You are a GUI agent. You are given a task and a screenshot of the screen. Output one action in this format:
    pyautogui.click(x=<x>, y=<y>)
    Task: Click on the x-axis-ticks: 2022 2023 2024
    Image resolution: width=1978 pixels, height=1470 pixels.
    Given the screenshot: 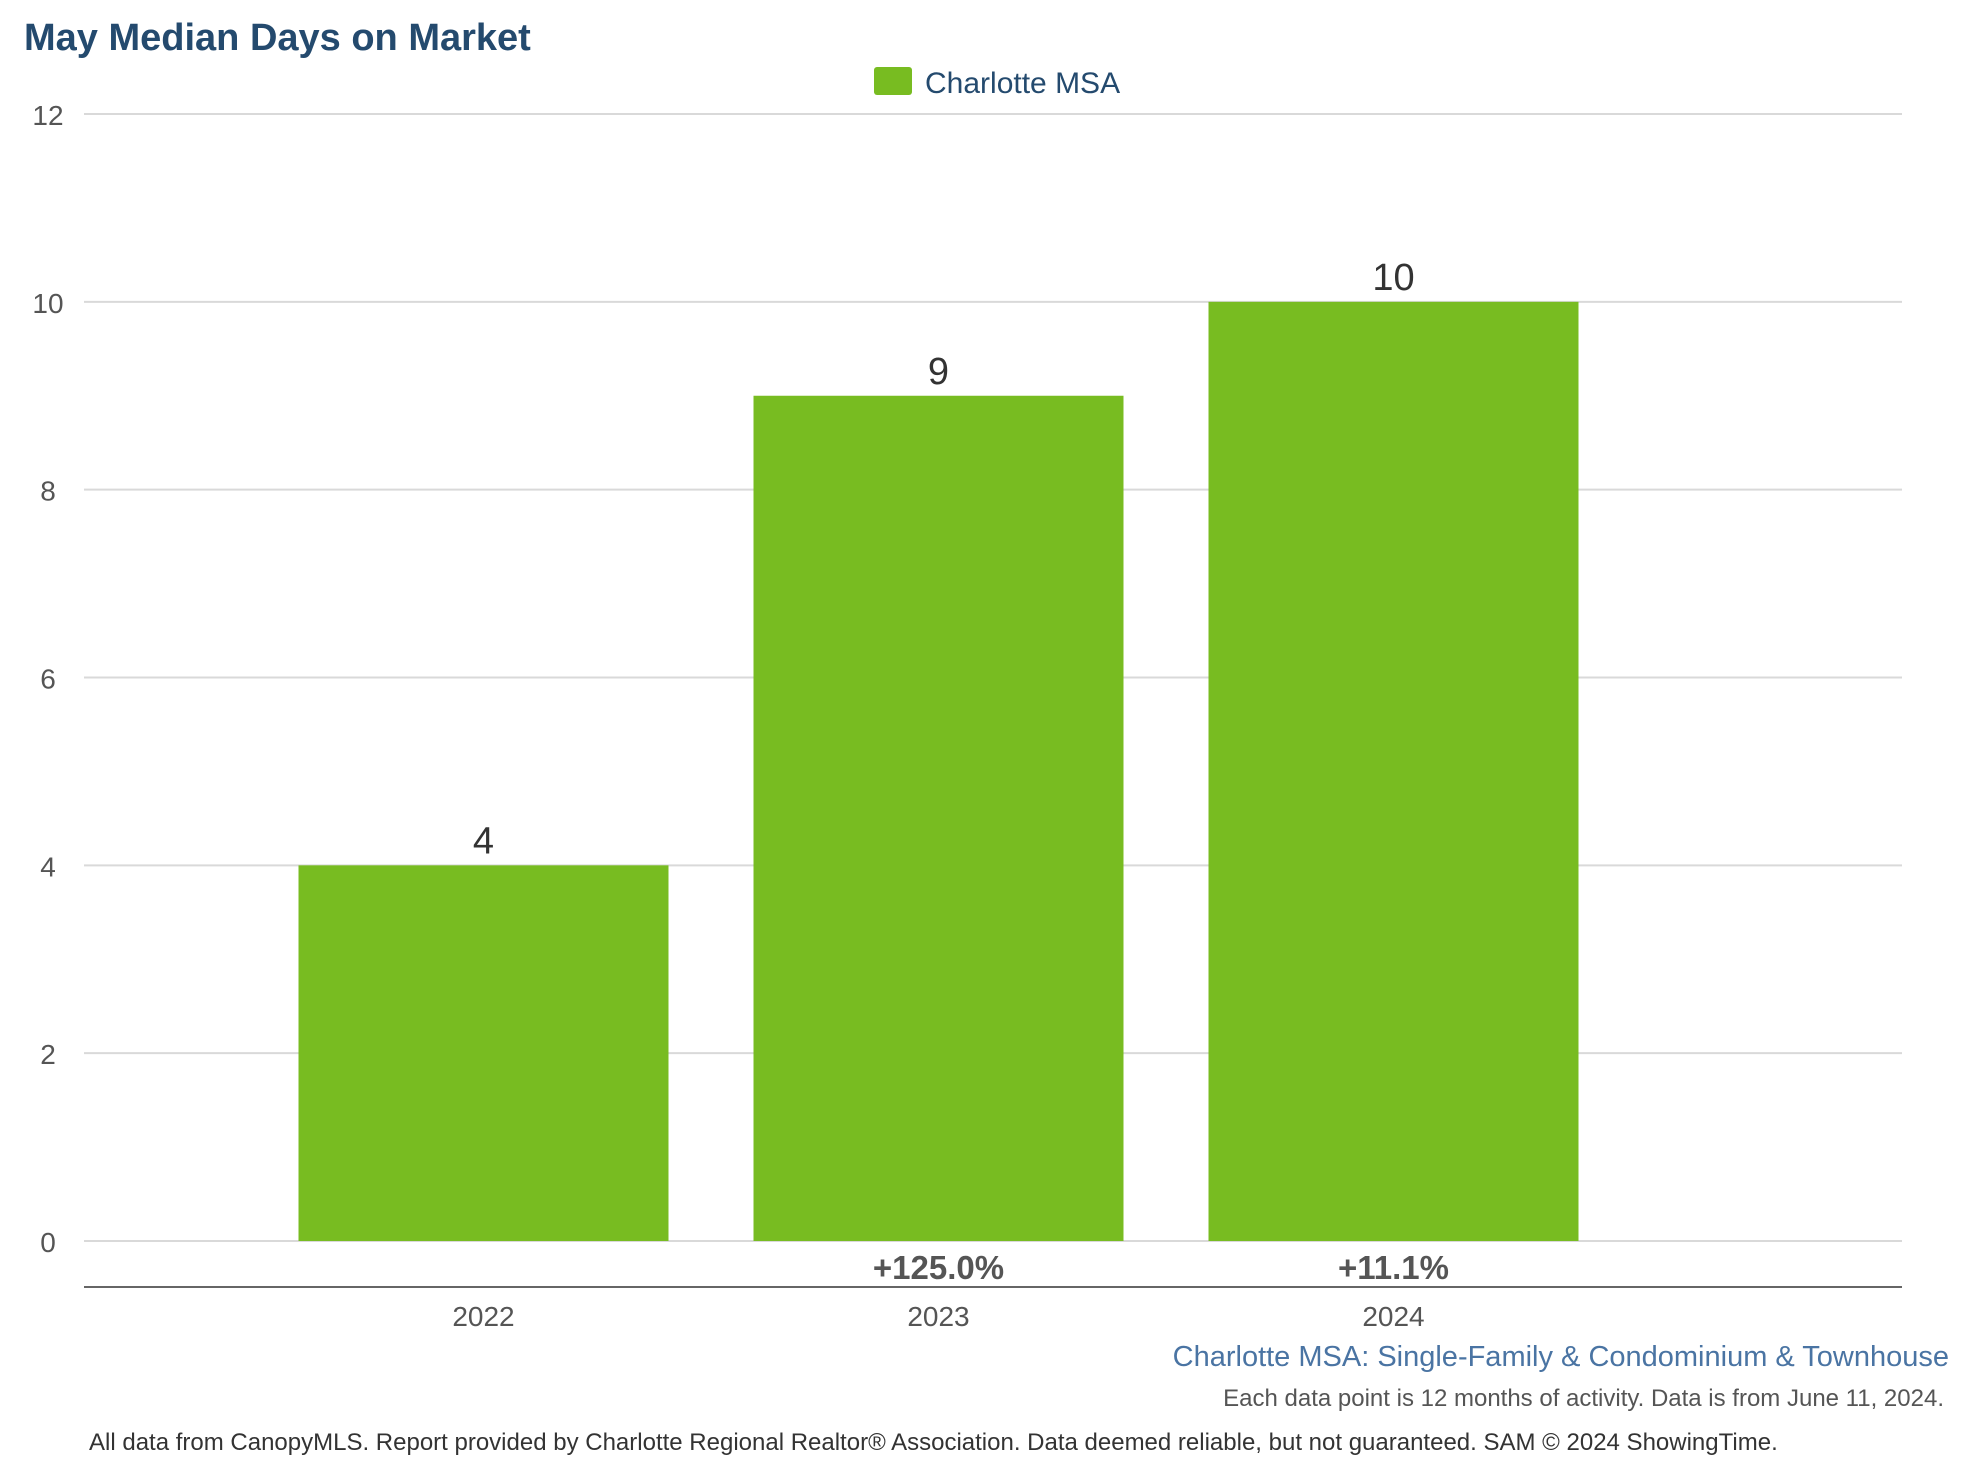 What is the action you would take?
    pyautogui.click(x=938, y=1316)
    